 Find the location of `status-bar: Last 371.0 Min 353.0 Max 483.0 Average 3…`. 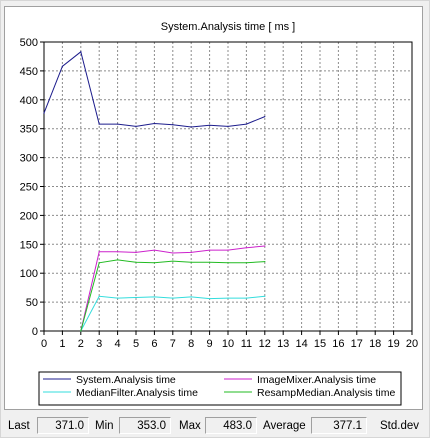

status-bar: Last 371.0 Min 353.0 Max 483.0 Average 3… is located at coordinates (216, 426).